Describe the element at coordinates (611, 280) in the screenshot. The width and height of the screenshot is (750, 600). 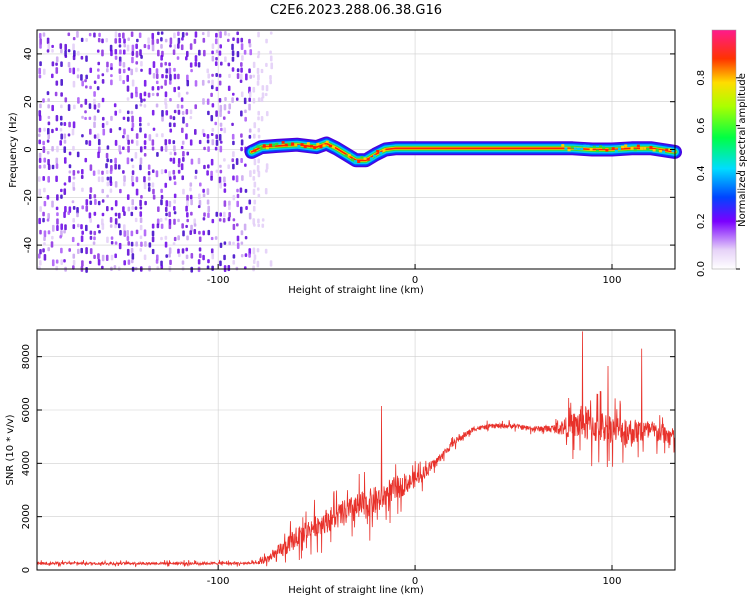
I see `x-tick-label: 100` at that location.